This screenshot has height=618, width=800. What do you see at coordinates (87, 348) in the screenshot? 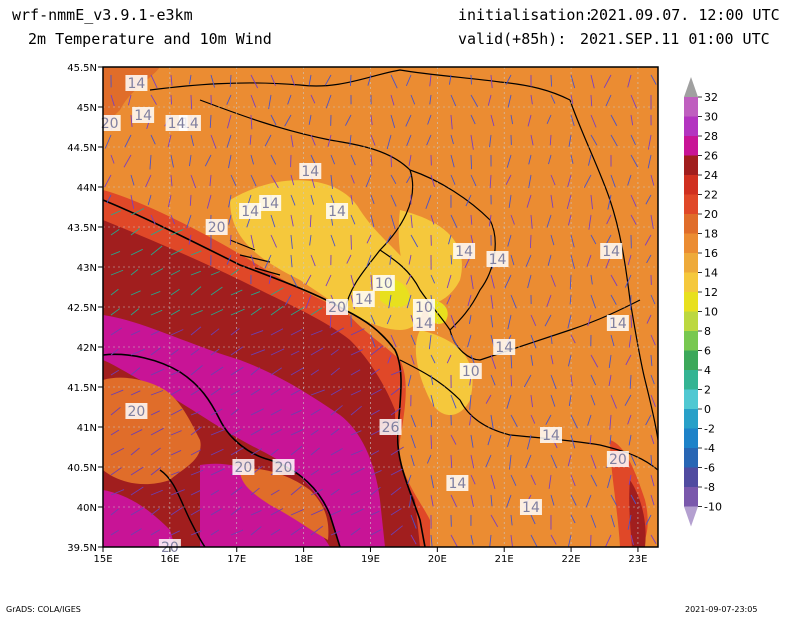
I see `lat-tick-label: 42N` at bounding box center [87, 348].